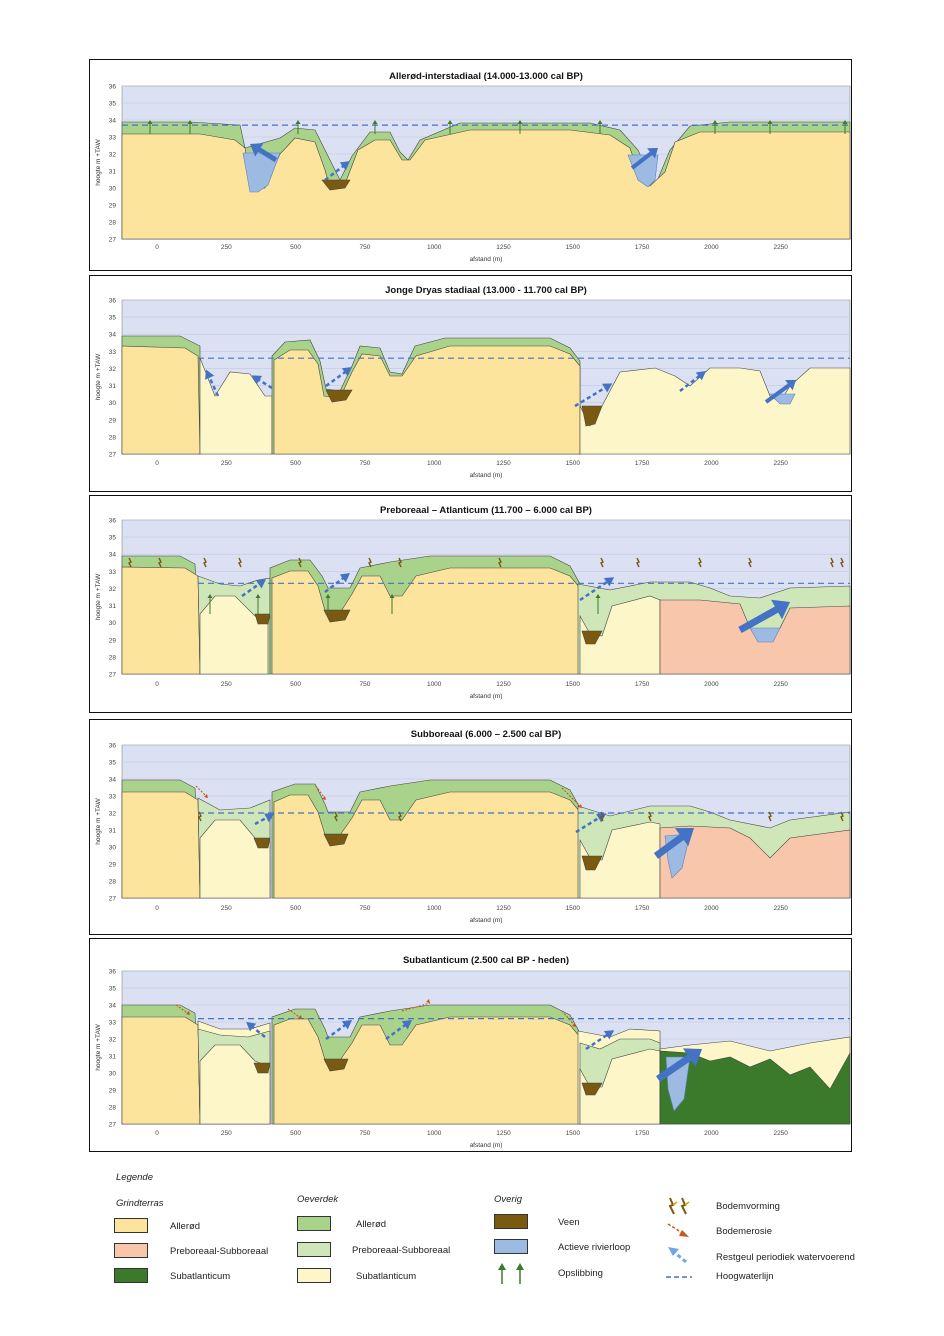  Describe the element at coordinates (113, 138) in the screenshot. I see `y-tick-label: 33` at that location.